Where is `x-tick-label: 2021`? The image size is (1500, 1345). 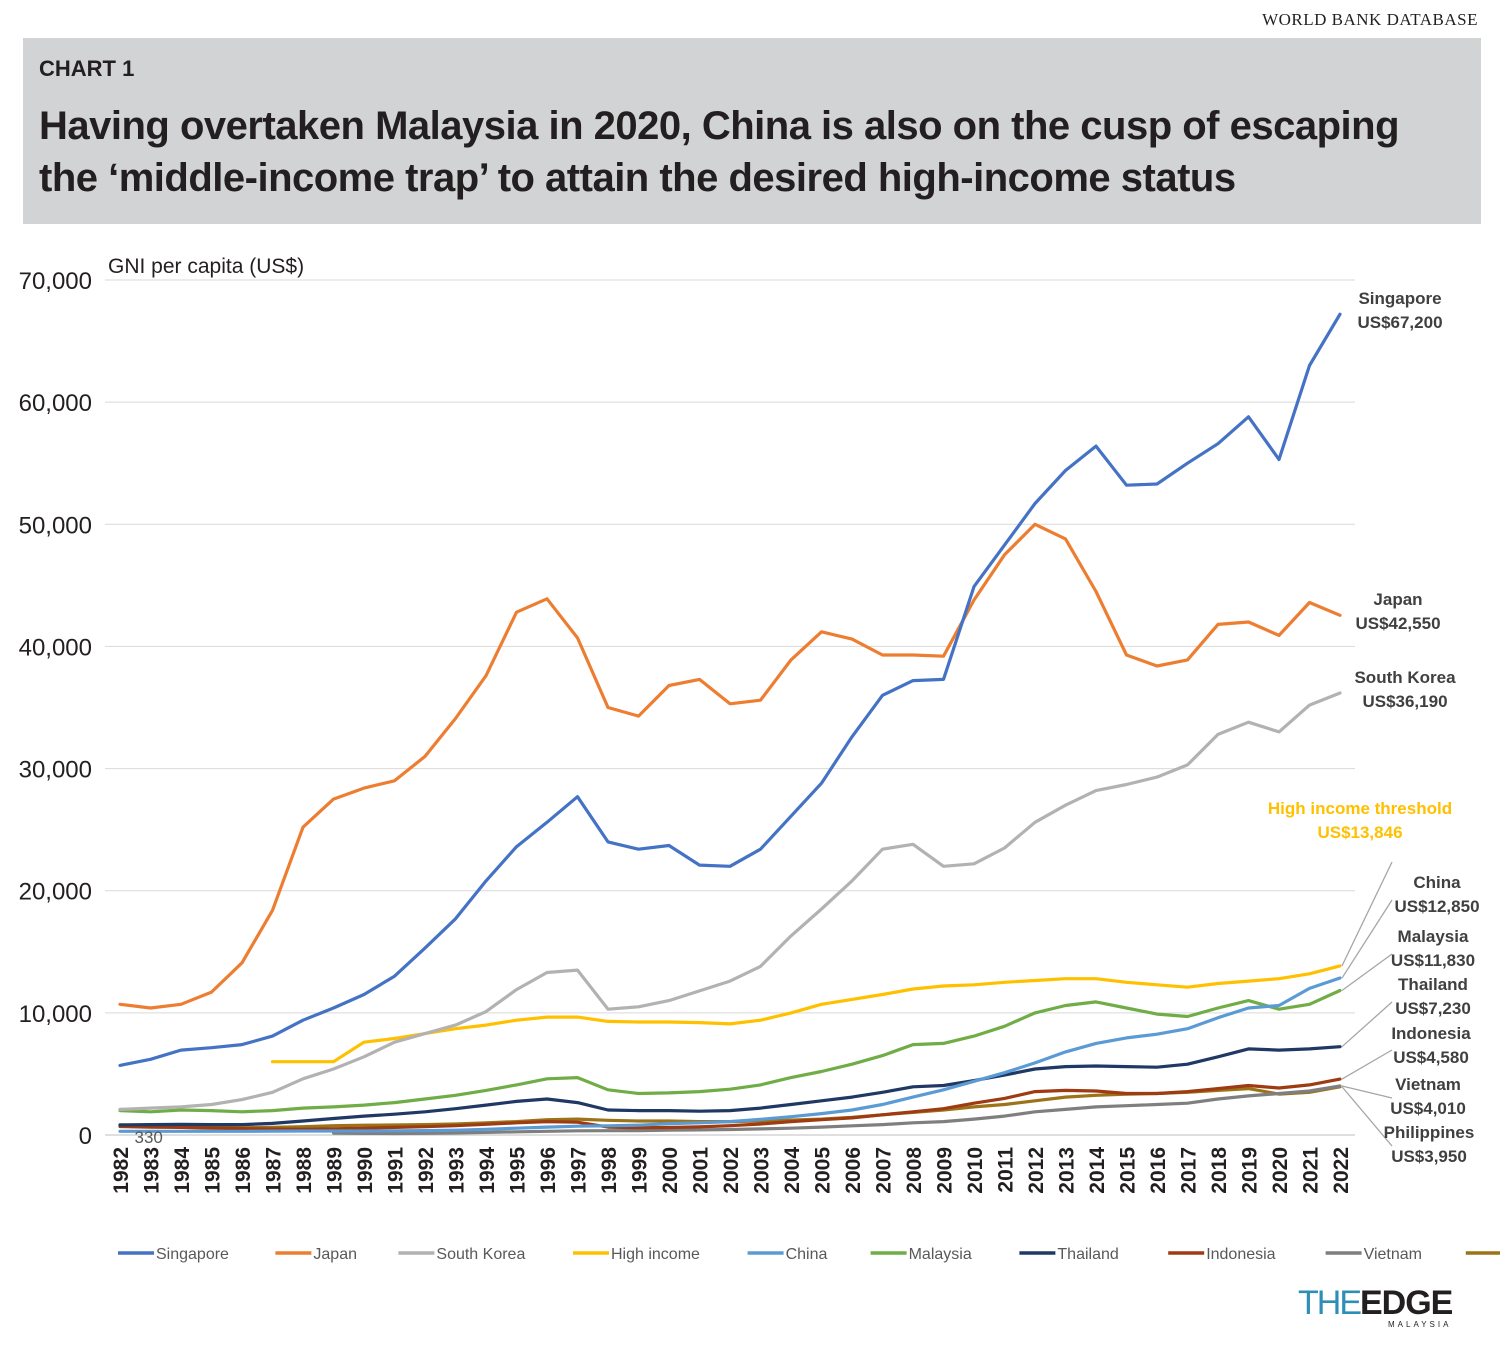
x-tick-label: 2021 is located at coordinates (1311, 1170).